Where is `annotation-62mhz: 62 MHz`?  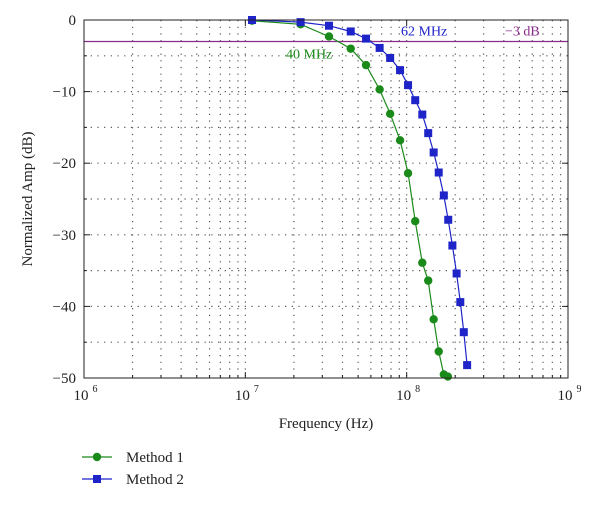 annotation-62mhz: 62 MHz is located at coordinates (424, 31).